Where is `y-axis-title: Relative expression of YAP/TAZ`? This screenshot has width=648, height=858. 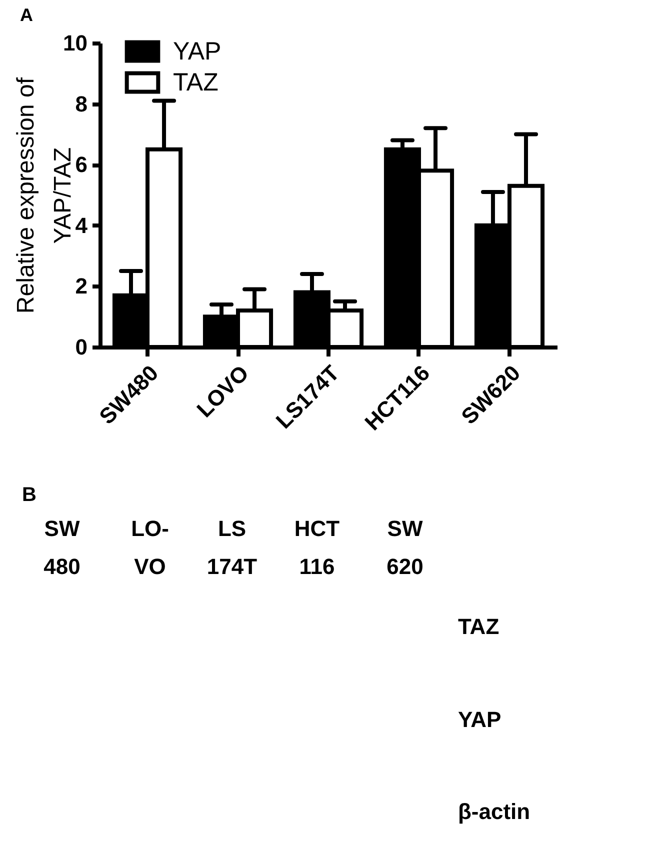 y-axis-title: Relative expression of YAP/TAZ is located at coordinates (44, 195).